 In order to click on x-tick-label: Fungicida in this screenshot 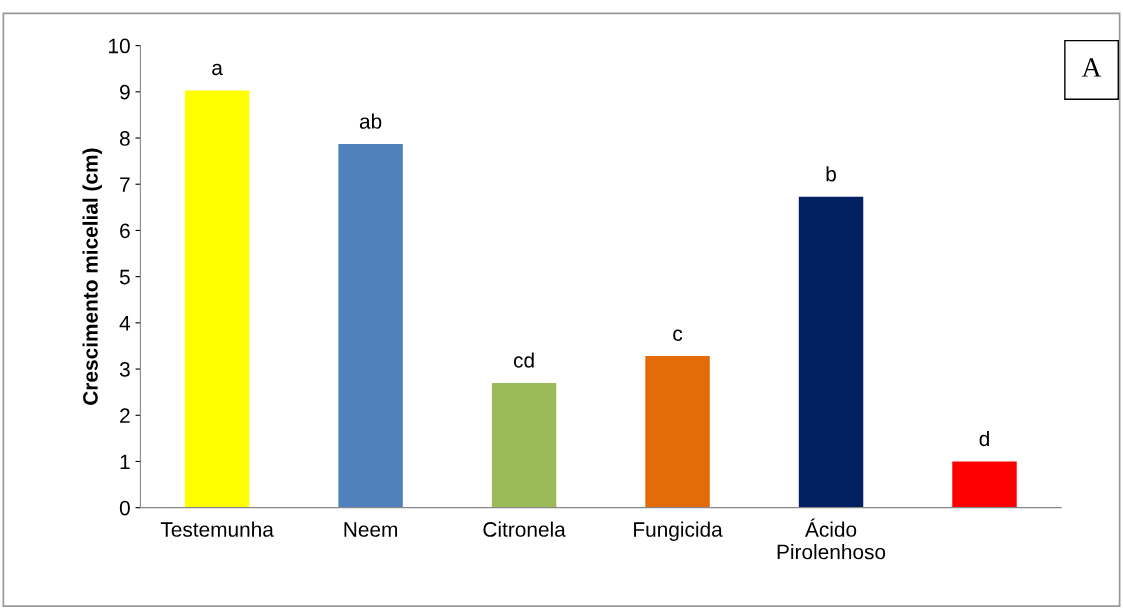, I will do `click(678, 531)`.